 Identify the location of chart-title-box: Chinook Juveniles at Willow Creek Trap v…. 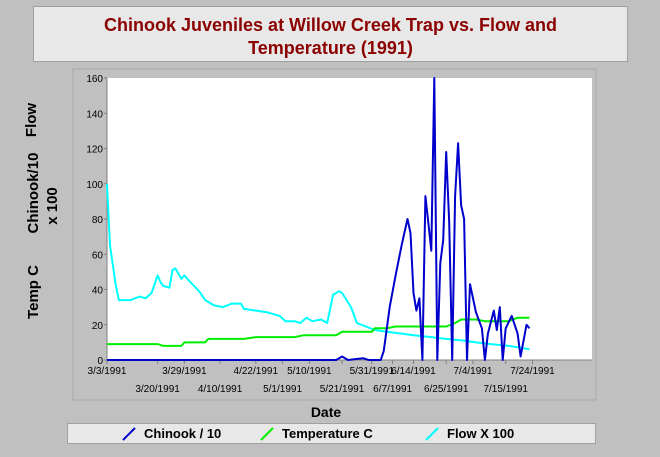
(330, 34).